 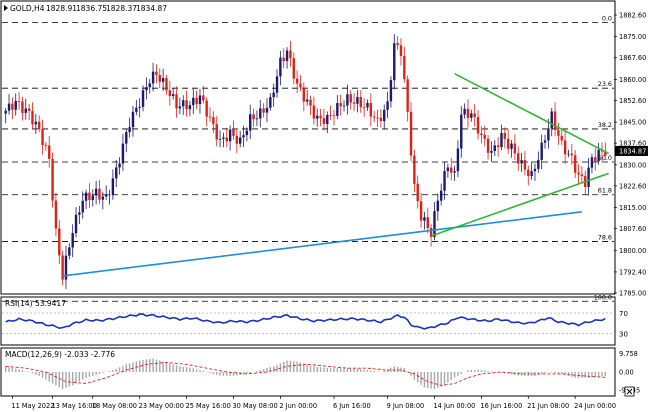 I want to click on green-triangle-upper-line, so click(x=532, y=113).